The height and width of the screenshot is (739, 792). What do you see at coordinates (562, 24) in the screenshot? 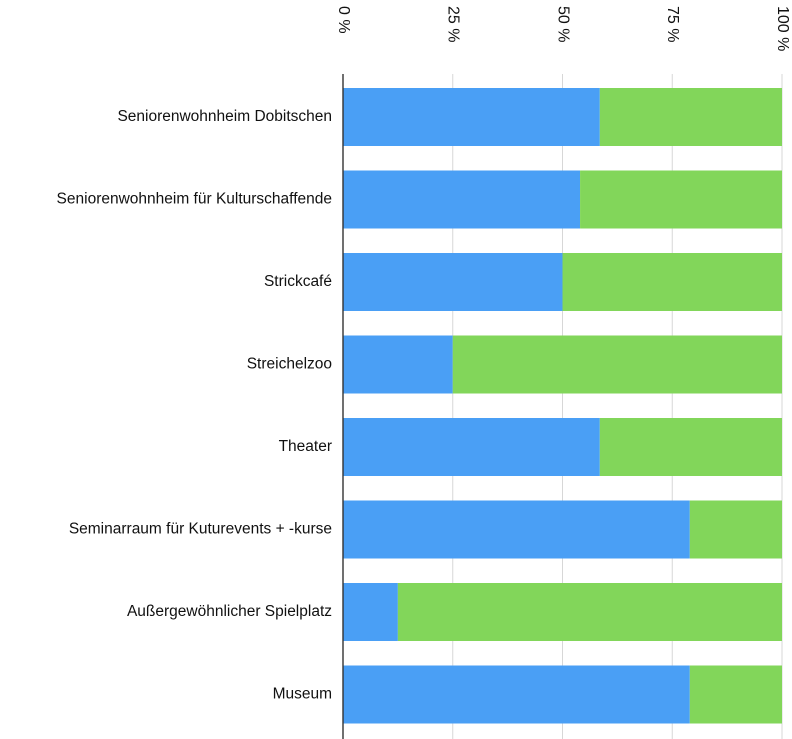
I see `x-tick-label: 50 %` at bounding box center [562, 24].